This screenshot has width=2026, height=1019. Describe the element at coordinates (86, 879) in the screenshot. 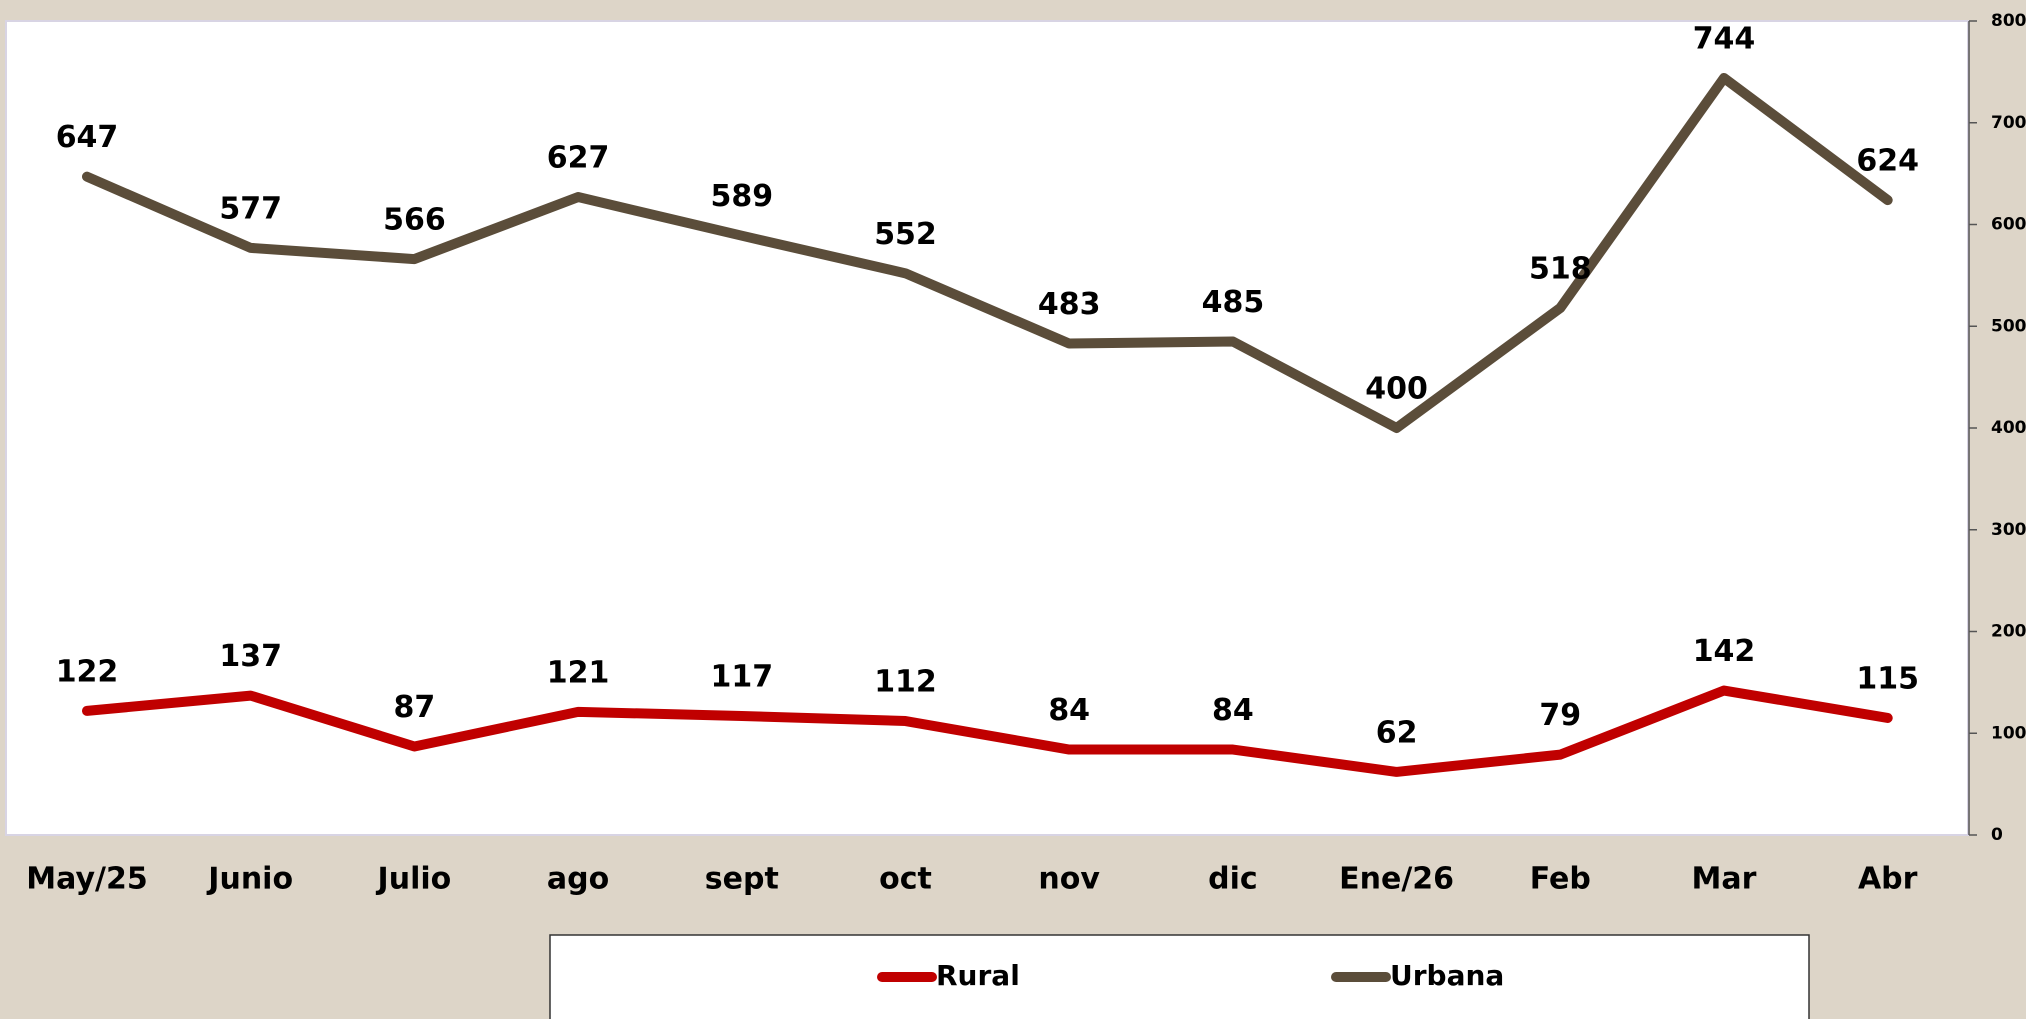

I see `x-tick-label: May/25` at that location.